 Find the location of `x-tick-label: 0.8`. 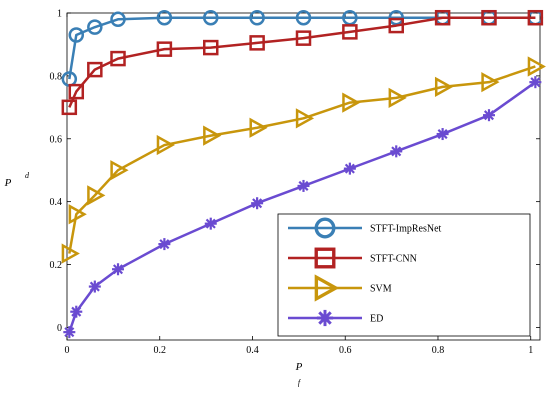

x-tick-label: 0.8 is located at coordinates (438, 350).